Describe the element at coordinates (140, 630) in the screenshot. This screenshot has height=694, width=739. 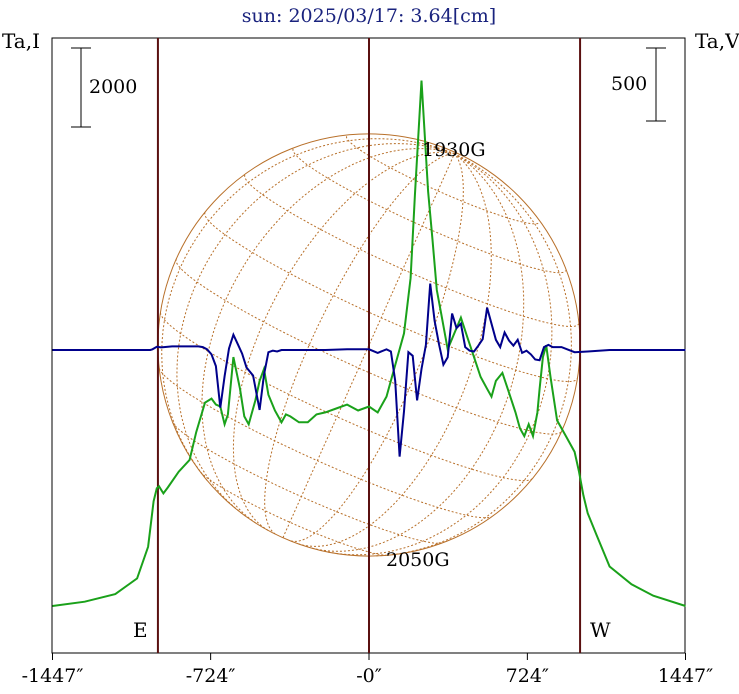
I see `east-label: E` at that location.